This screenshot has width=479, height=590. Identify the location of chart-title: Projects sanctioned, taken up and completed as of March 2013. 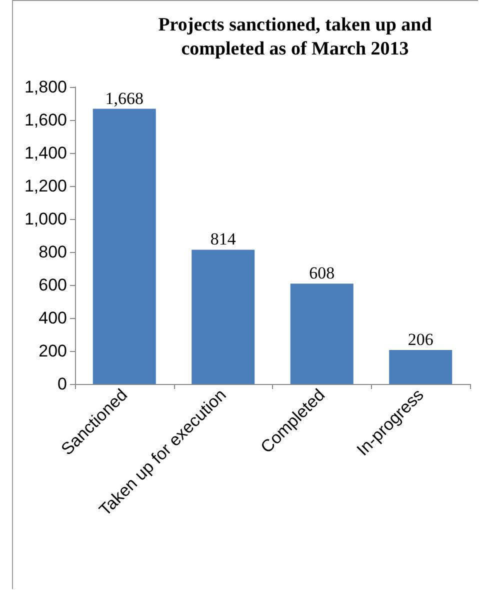
(295, 37).